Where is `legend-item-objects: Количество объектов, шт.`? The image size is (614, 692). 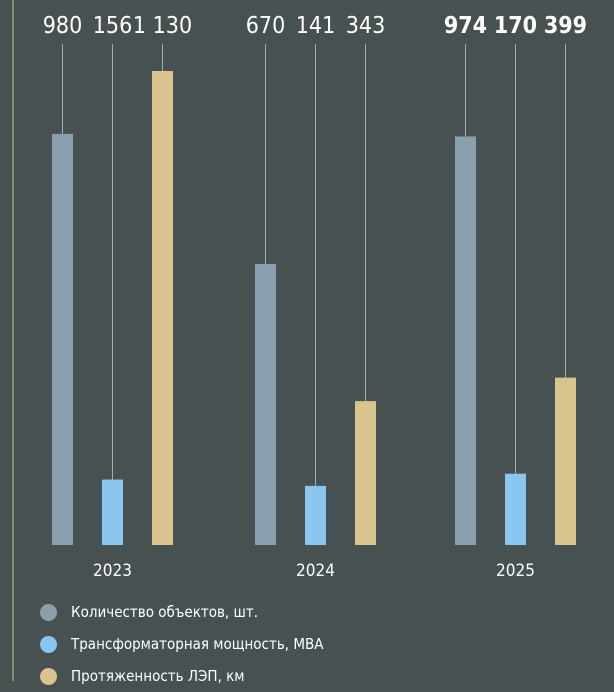
legend-item-objects: Количество объектов, шт. is located at coordinates (181, 612).